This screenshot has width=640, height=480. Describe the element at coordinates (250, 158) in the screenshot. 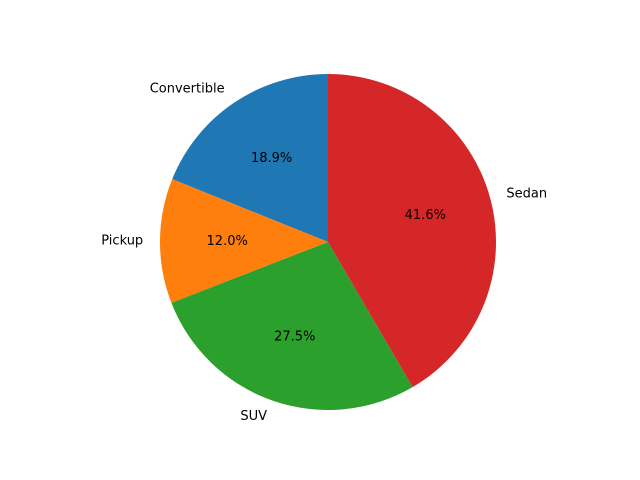

I see `pie-slice-convertible` at that location.